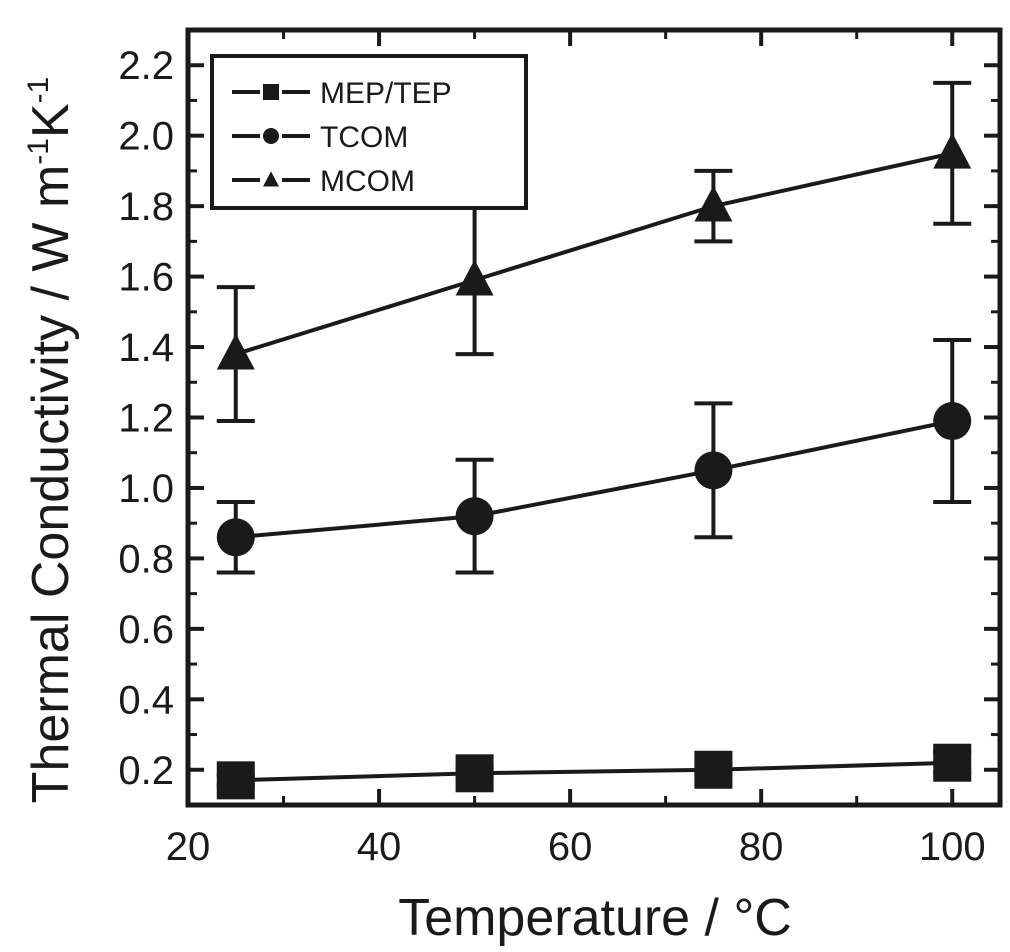 The height and width of the screenshot is (952, 1010). What do you see at coordinates (761, 847) in the screenshot?
I see `x-tick-label: 80` at bounding box center [761, 847].